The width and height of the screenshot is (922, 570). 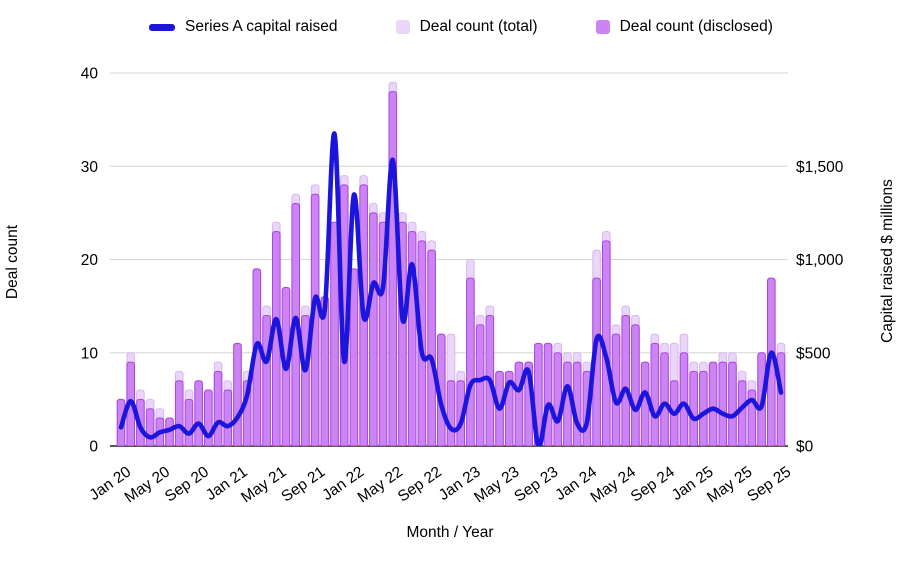 What do you see at coordinates (496, 484) in the screenshot?
I see `x-tick-label: May 23` at bounding box center [496, 484].